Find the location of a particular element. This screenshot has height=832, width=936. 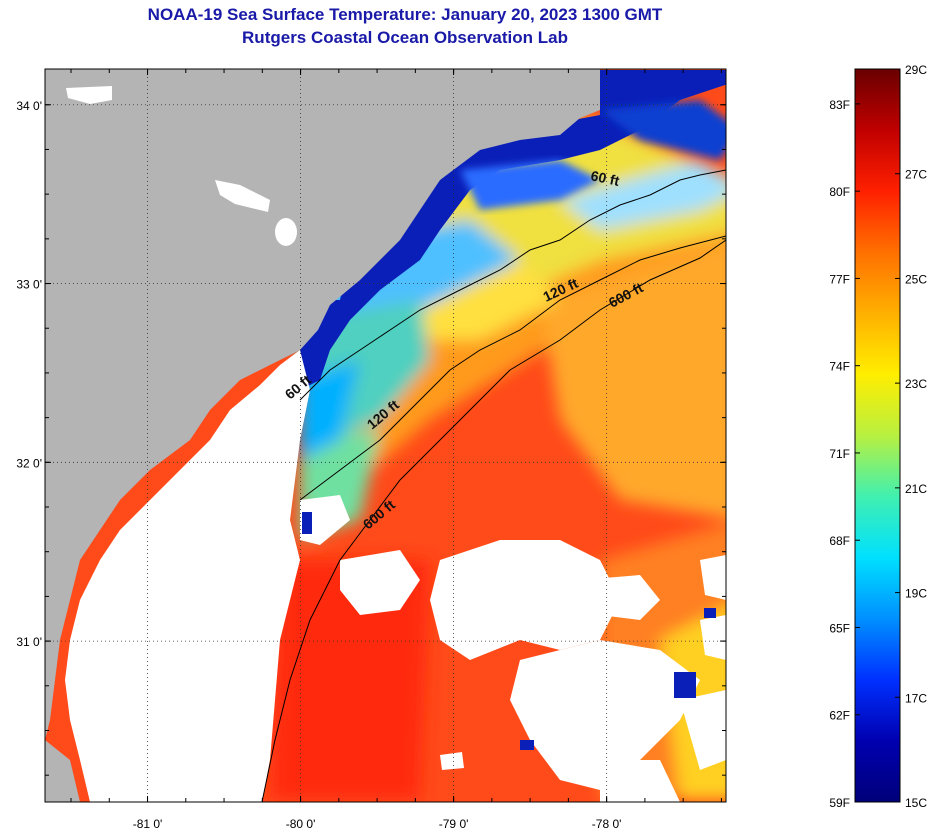

map-subtitle: Rutgers Coastal Ocean Observation Lab is located at coordinates (405, 37).